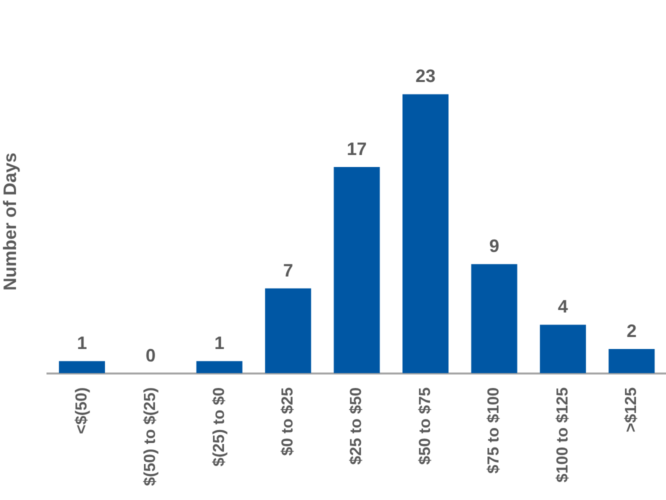 The height and width of the screenshot is (500, 666). What do you see at coordinates (631, 409) in the screenshot?
I see `x-tick-label: >$125` at bounding box center [631, 409].